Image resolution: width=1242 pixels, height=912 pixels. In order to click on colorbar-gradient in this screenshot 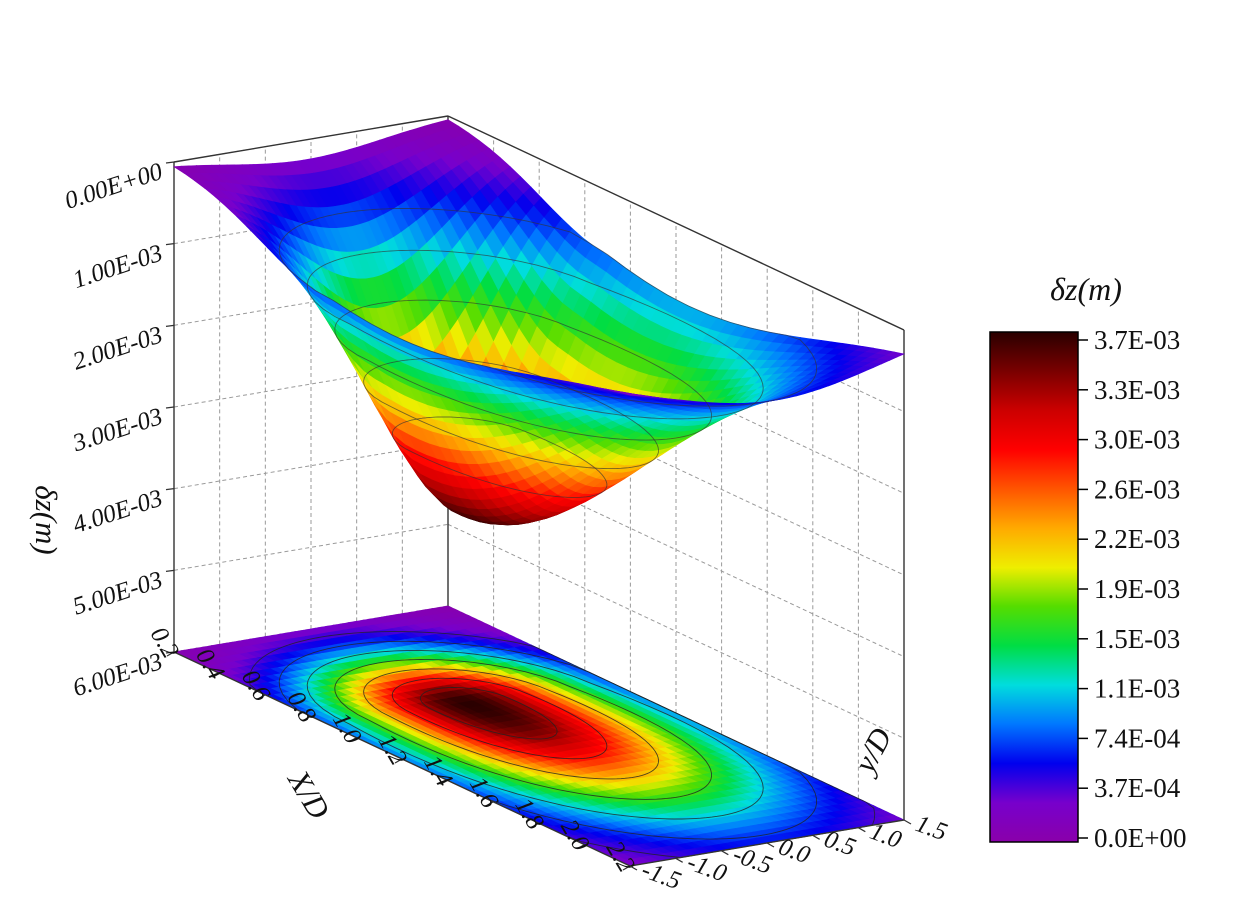, I will do `click(1034, 587)`.